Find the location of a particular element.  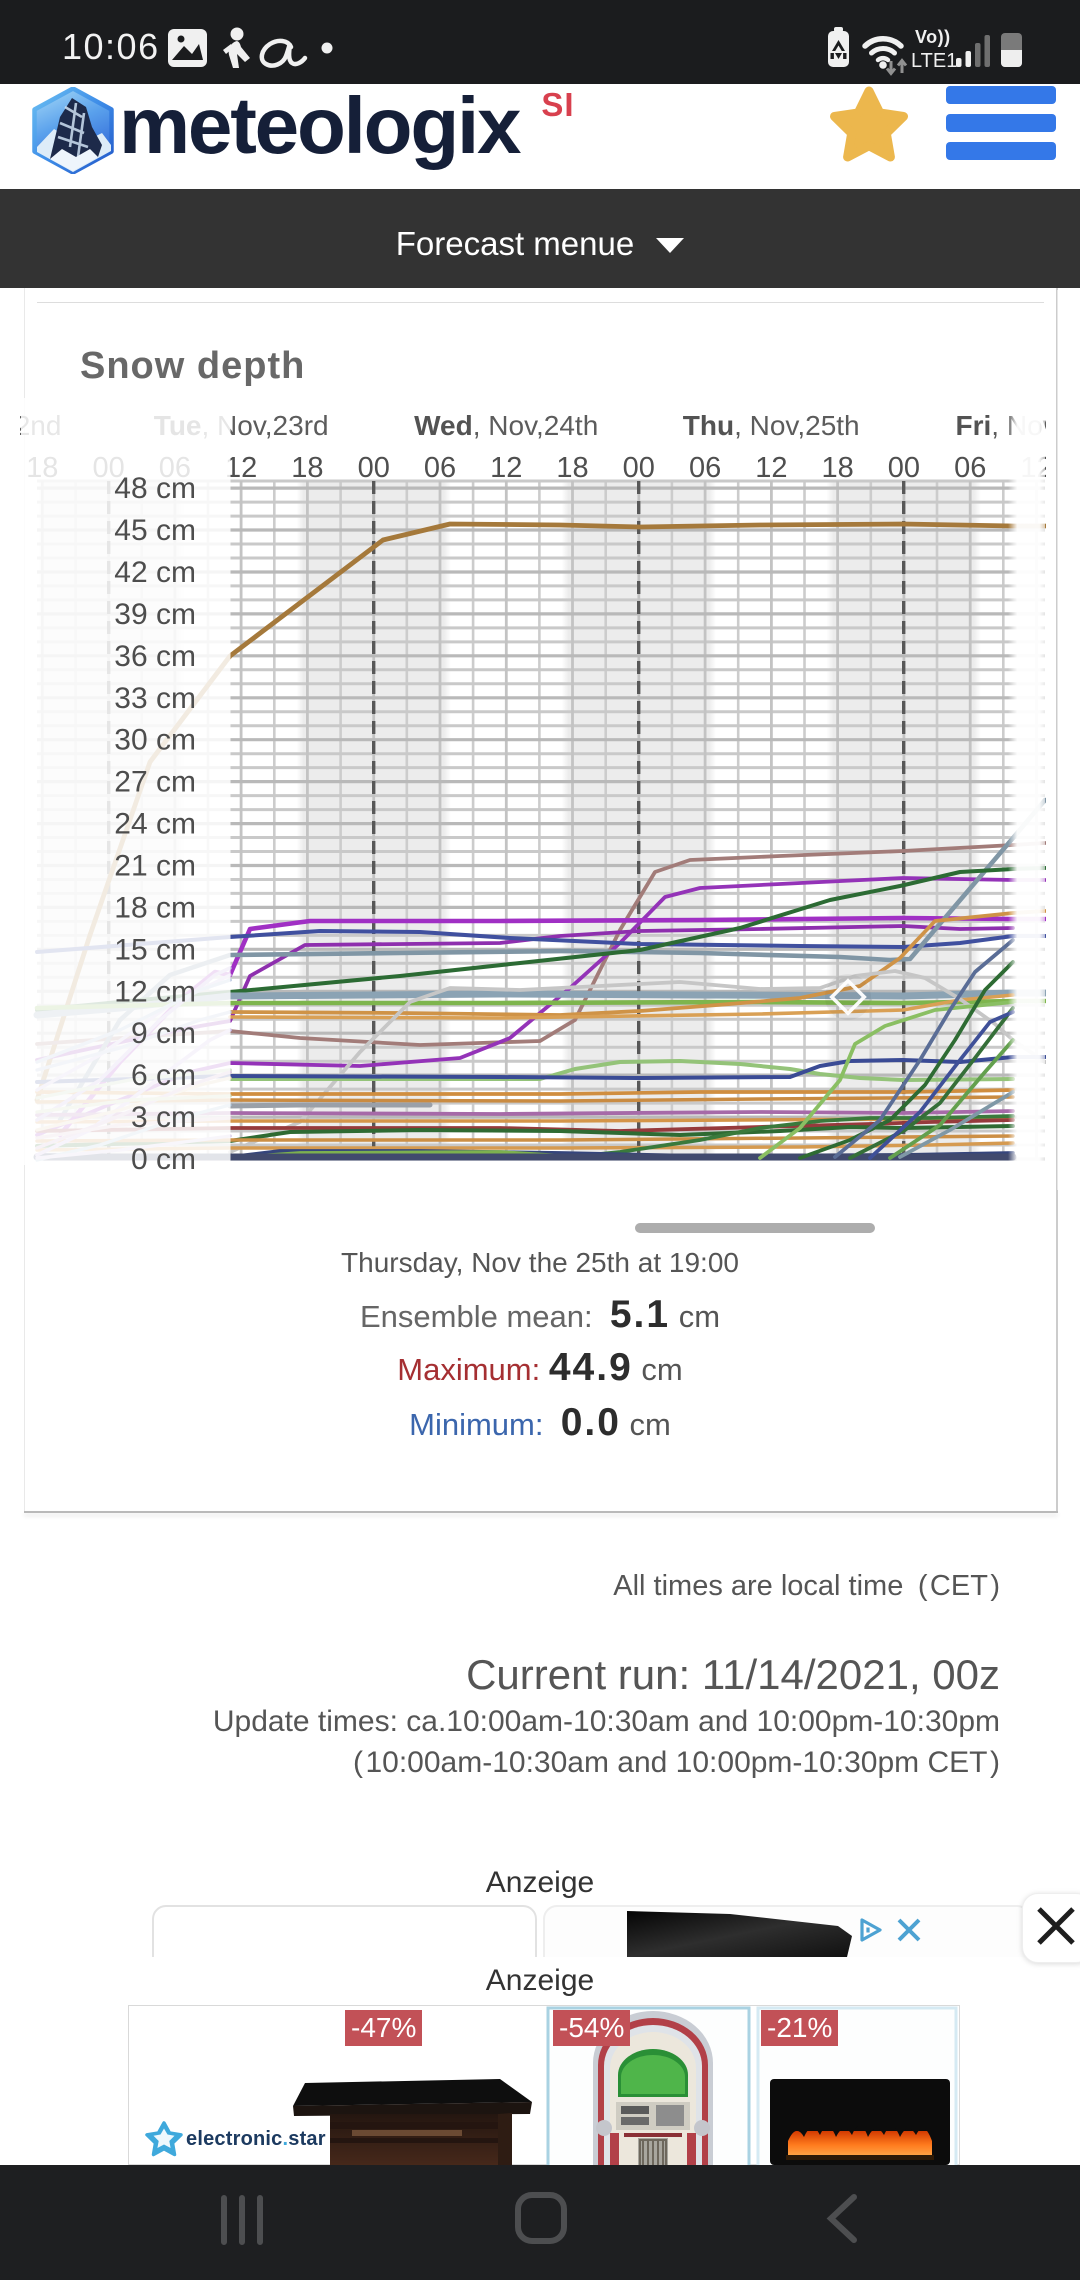

svg-text: 45 cm is located at coordinates (155, 530).